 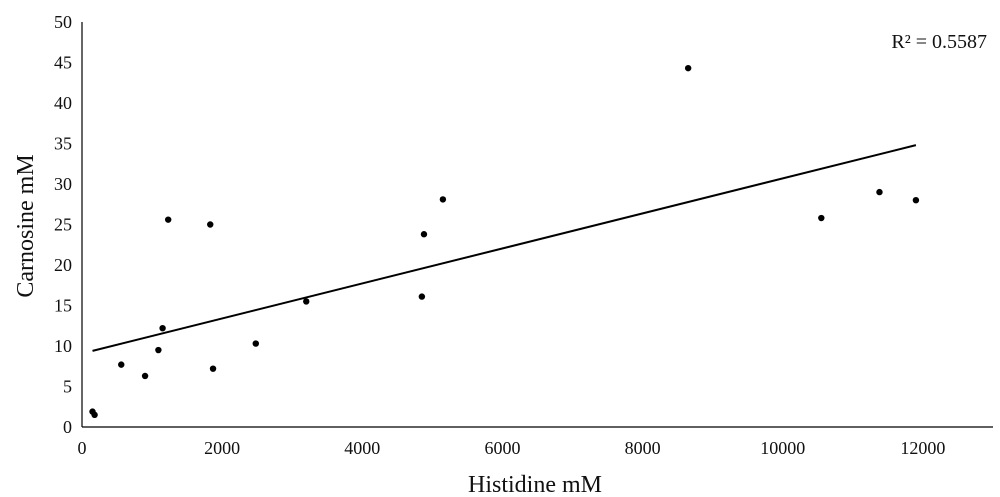 What do you see at coordinates (26, 225) in the screenshot?
I see `y-axis-title: Carnosine mM` at bounding box center [26, 225].